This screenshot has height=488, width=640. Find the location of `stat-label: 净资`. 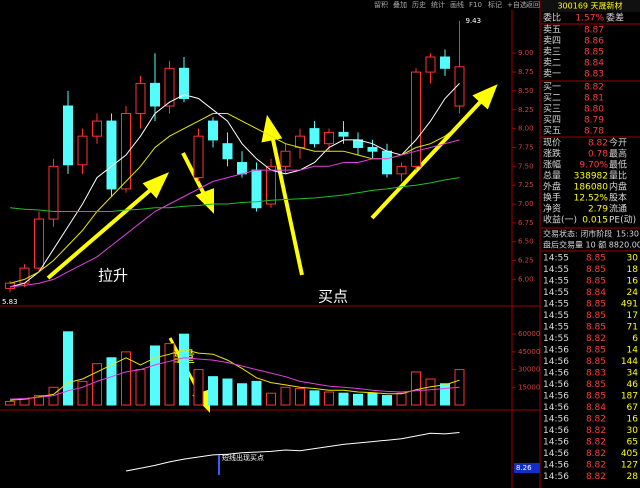

stat-label: 净资 is located at coordinates (552, 209).